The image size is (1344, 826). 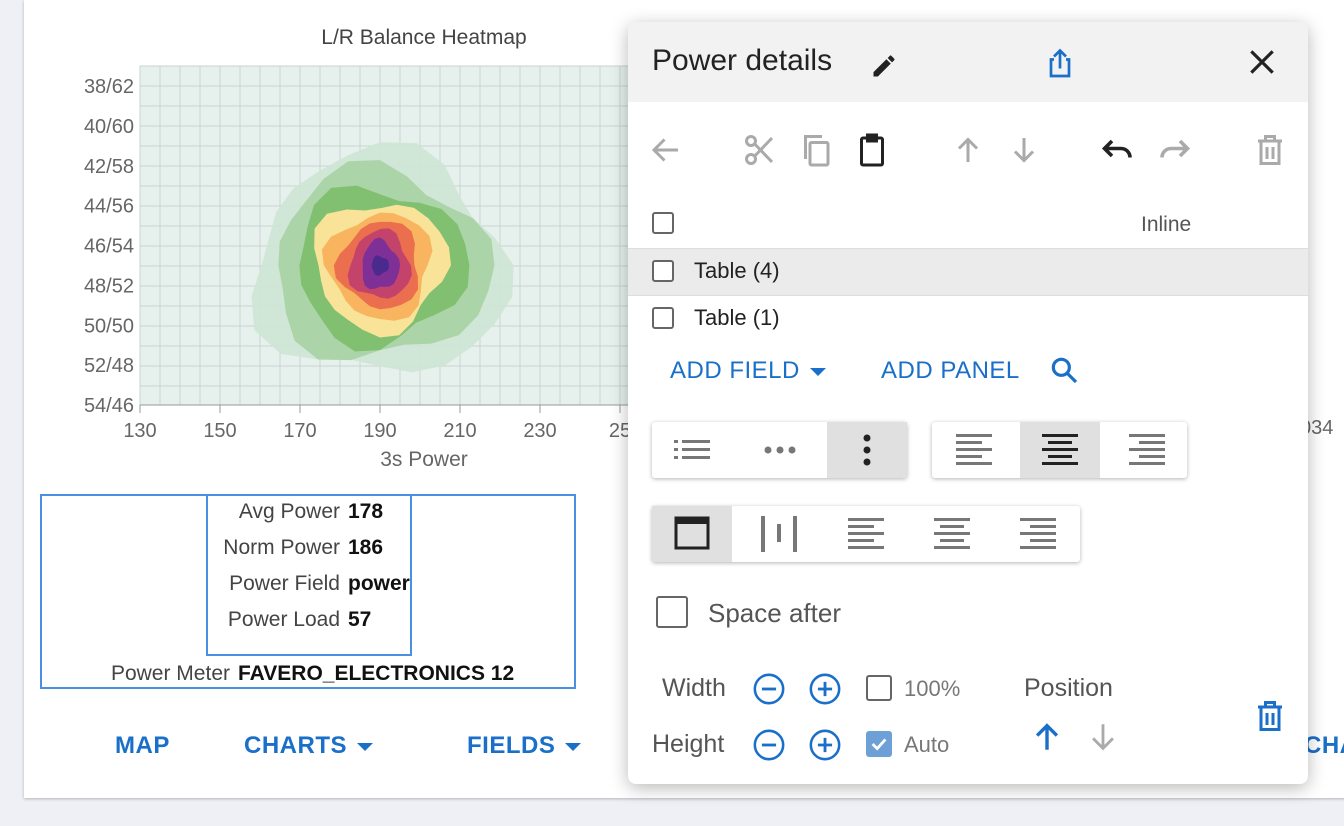 I want to click on list-item: Table (4), so click(x=737, y=270).